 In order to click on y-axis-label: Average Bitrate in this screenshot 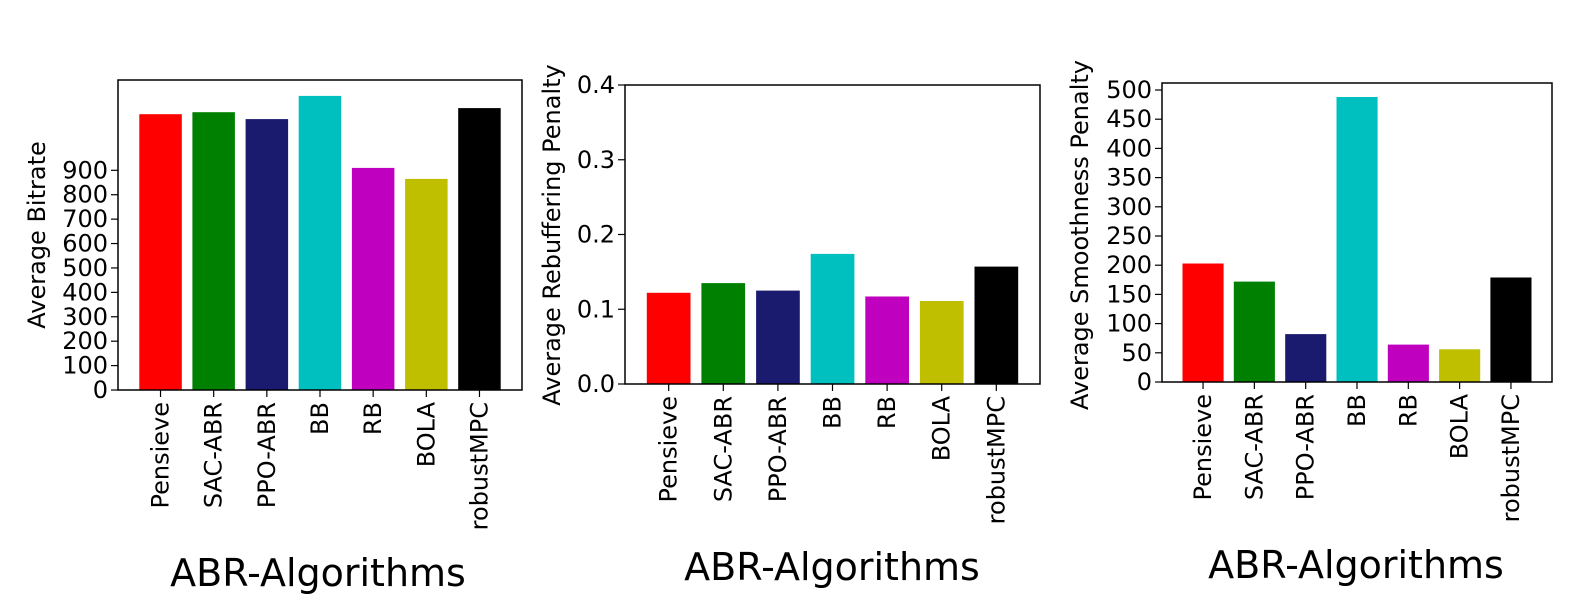, I will do `click(37, 234)`.